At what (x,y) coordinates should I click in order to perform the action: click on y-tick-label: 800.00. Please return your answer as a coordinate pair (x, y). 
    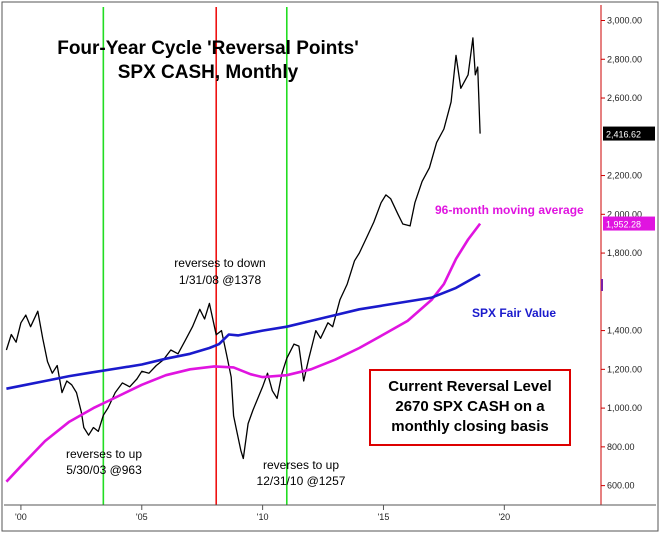
    Looking at the image, I should click on (621, 447).